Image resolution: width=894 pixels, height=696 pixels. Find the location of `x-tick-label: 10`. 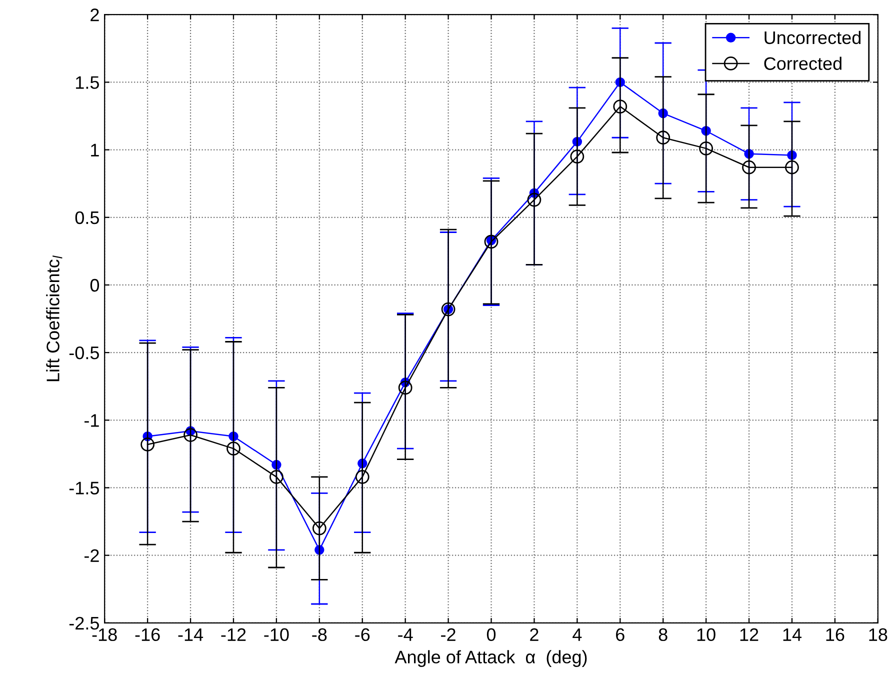

x-tick-label: 10 is located at coordinates (706, 635).